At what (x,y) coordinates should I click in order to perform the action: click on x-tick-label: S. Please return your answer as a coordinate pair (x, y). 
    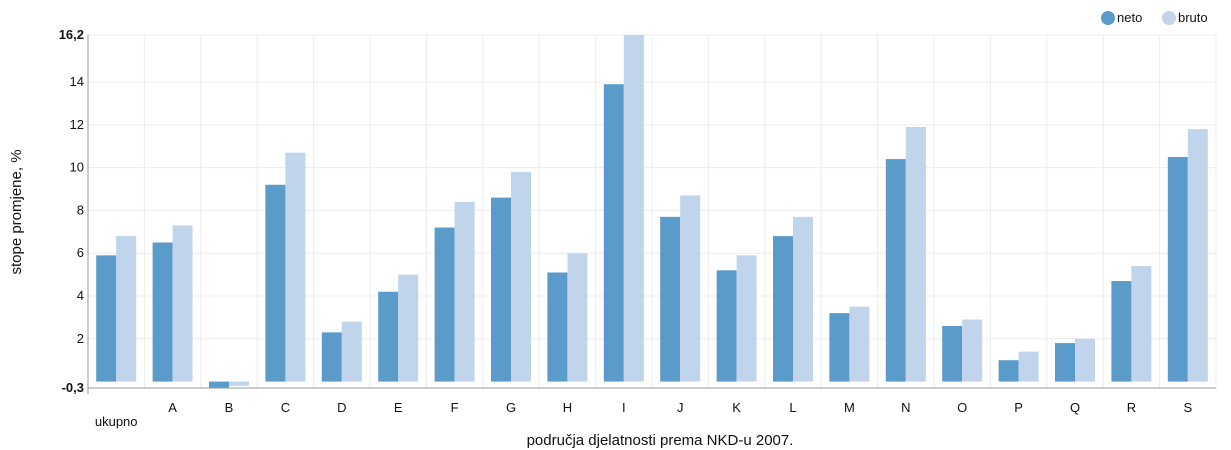
    Looking at the image, I should click on (1187, 407).